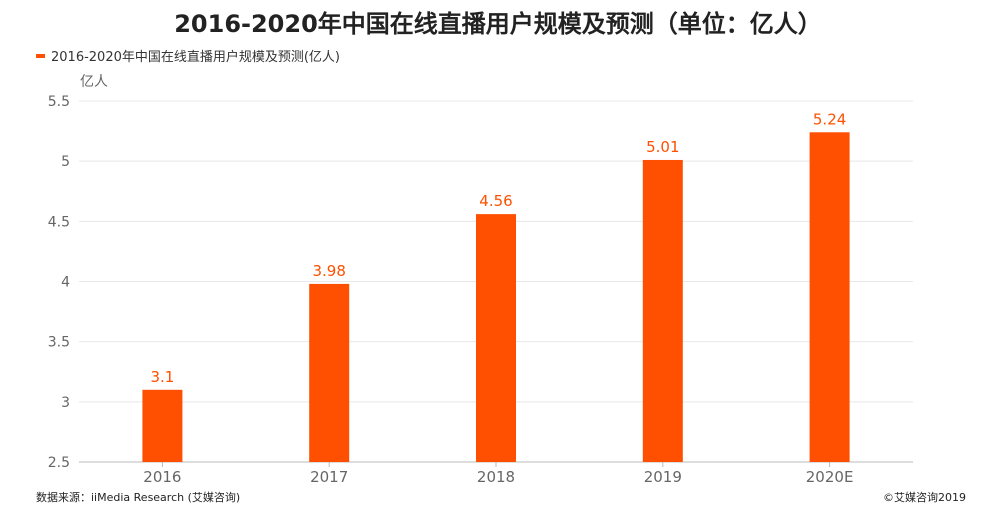 The width and height of the screenshot is (996, 520). I want to click on legend-label: 2016-2020年中国在线直播用户规模及预测(亿人), so click(196, 57).